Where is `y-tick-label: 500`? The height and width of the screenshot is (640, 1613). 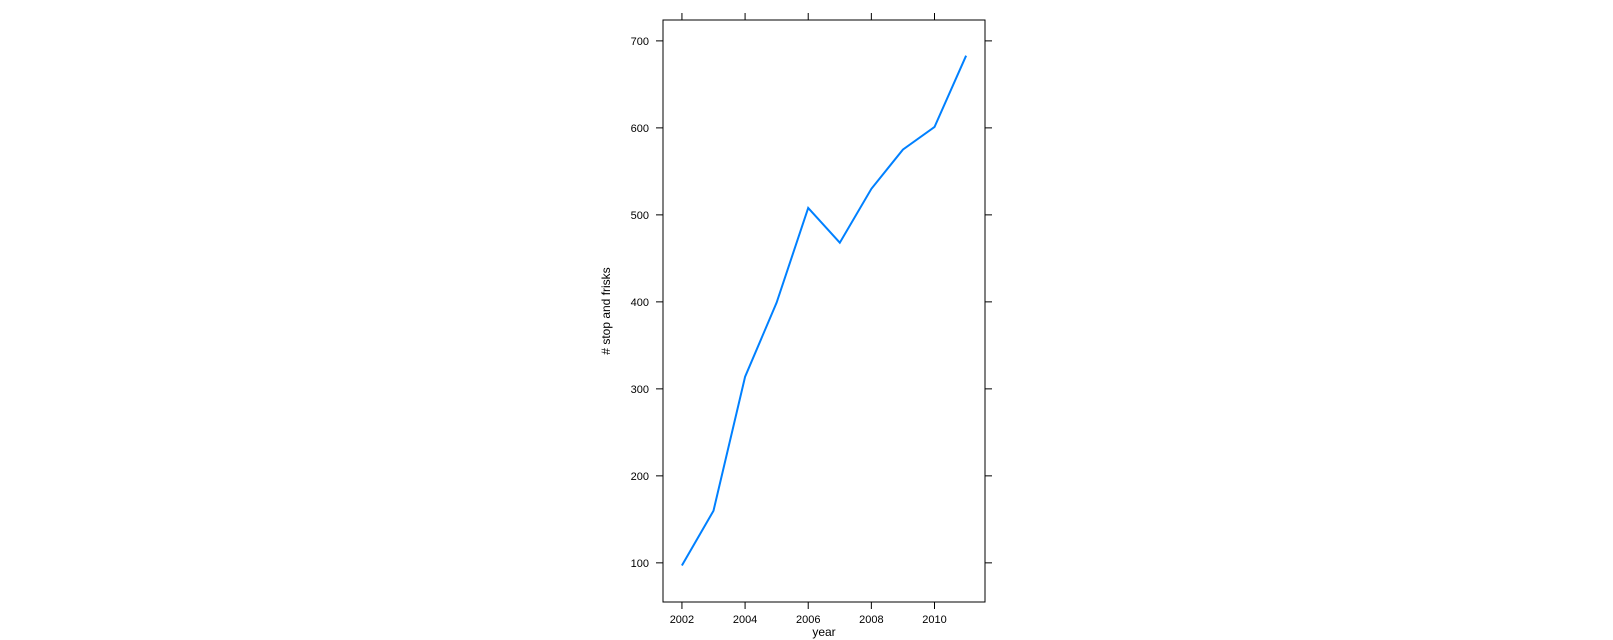
y-tick-label: 500 is located at coordinates (640, 216).